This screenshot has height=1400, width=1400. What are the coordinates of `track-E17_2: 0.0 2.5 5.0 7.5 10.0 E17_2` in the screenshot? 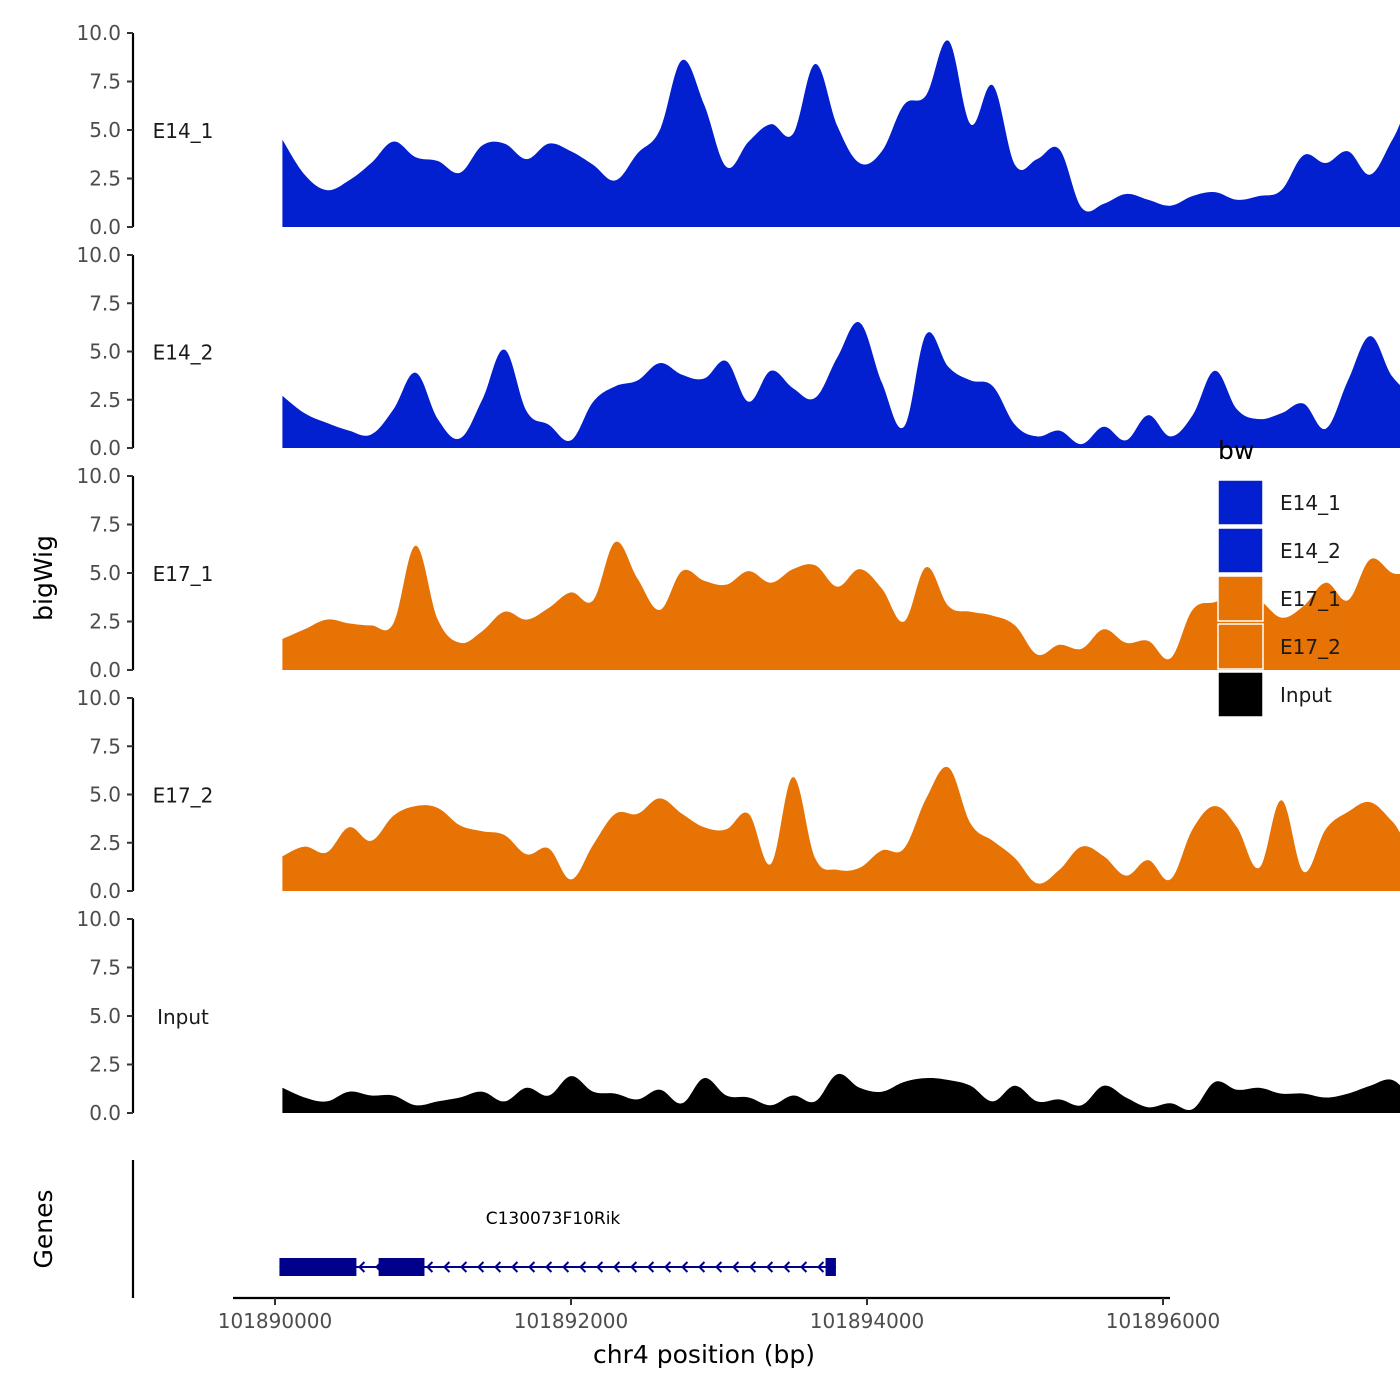 It's located at (738, 794).